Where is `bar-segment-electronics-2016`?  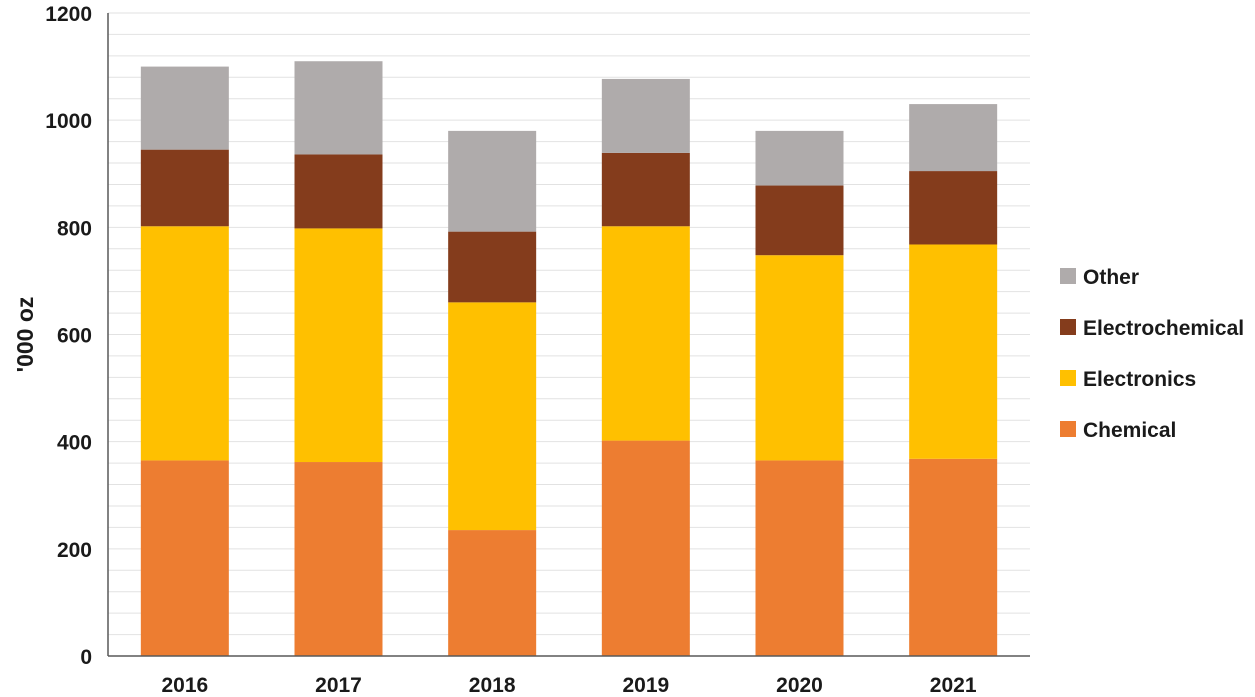
bar-segment-electronics-2016 is located at coordinates (184, 343).